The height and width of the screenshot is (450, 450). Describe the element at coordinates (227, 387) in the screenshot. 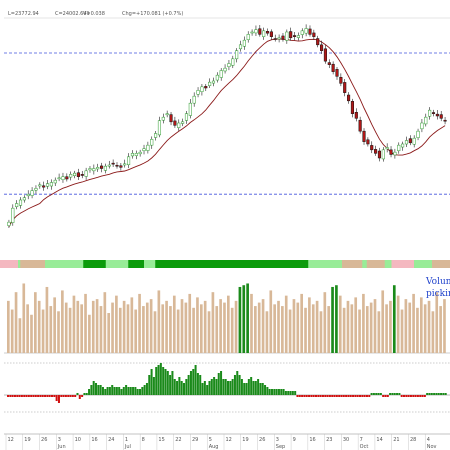

I see `histogram-panel` at that location.